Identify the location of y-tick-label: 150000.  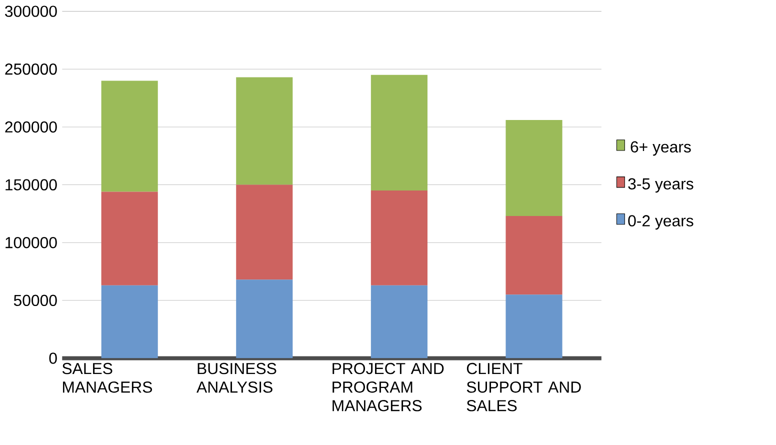
(31, 184).